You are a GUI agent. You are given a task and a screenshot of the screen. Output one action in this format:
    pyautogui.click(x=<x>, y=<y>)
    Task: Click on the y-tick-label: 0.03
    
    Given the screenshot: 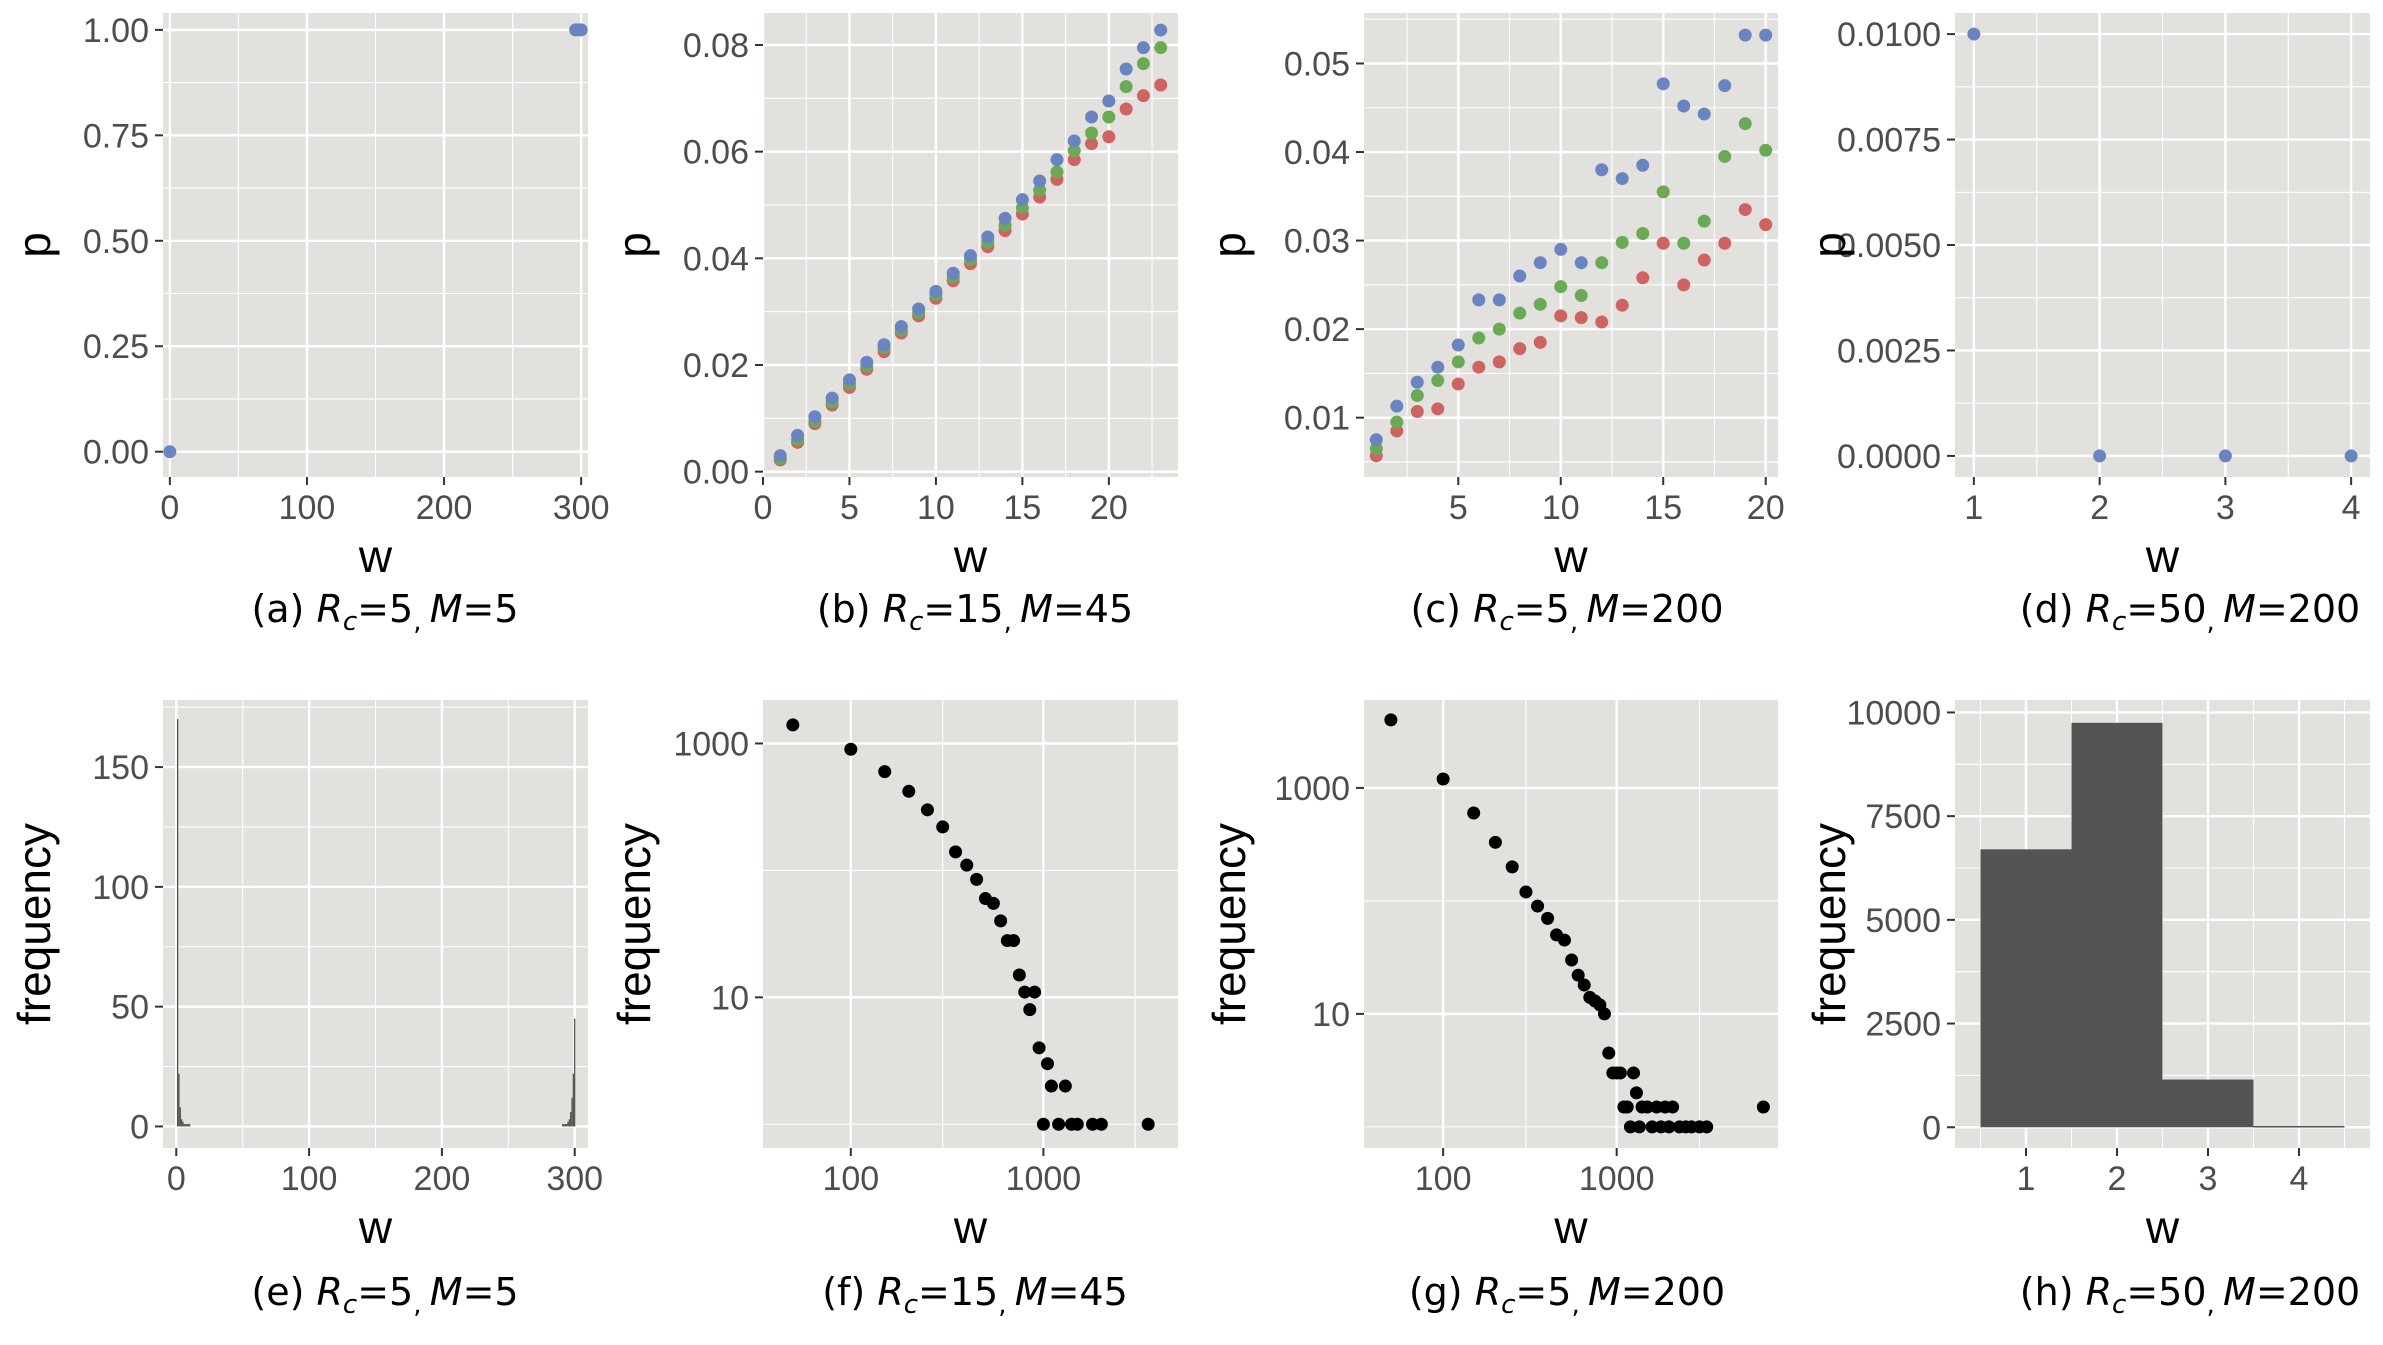 What is the action you would take?
    pyautogui.click(x=1317, y=242)
    